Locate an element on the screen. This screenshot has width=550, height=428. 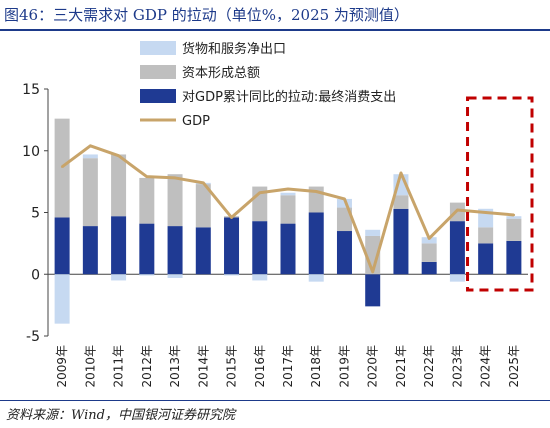
y-tick-label: -5 is located at coordinates (33, 337).